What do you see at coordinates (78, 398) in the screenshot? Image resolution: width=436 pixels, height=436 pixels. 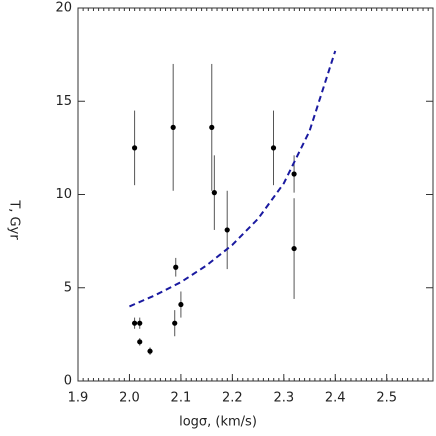 I see `x-tick-label: 1.9` at bounding box center [78, 398].